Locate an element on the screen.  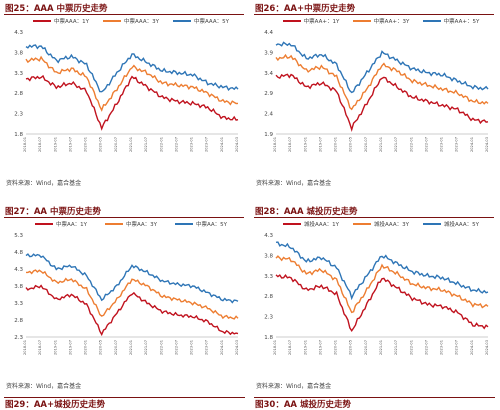
next-panel-title: 图29：AA+城投历史走势 is located at coordinates (124, 403).